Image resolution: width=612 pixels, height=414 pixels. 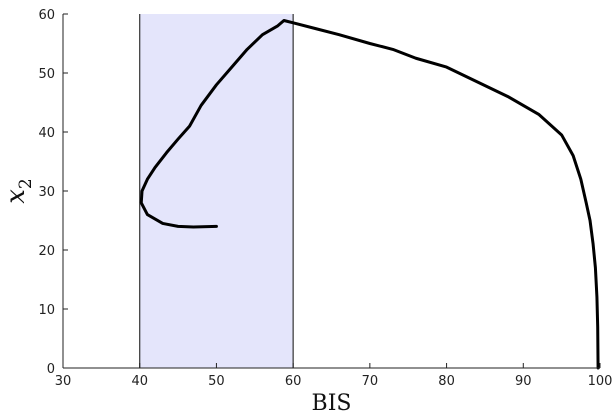 I want to click on y-ticks: 0 10 20 30 40 50 60, so click(x=53, y=192).